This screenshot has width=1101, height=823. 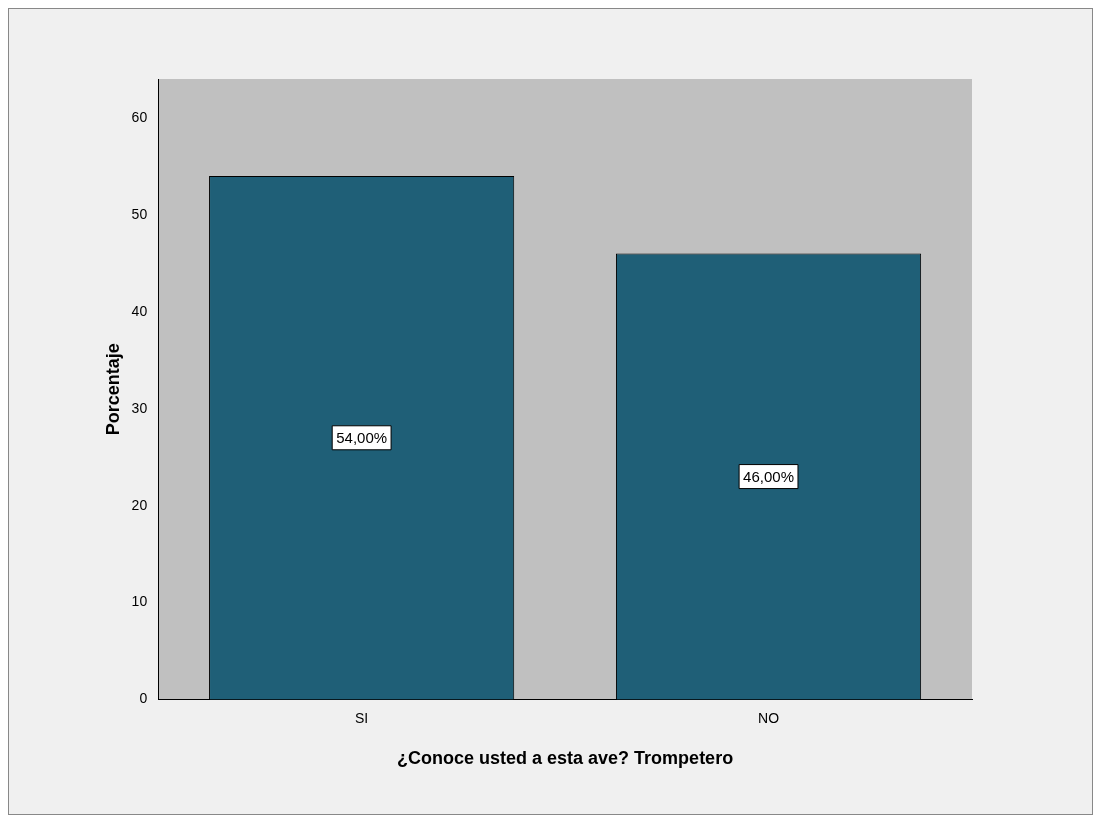 I want to click on y-tick-label: 40, so click(x=139, y=310).